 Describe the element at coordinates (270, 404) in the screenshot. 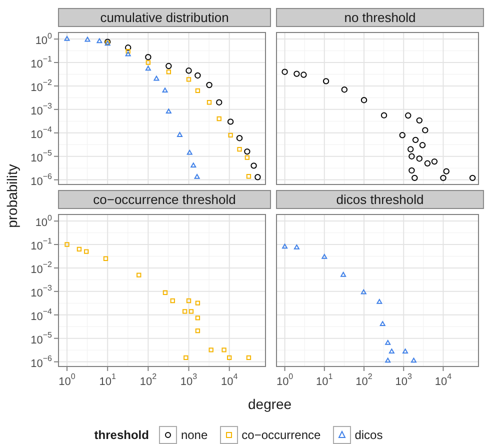

I see `x-axis-title: degree` at that location.